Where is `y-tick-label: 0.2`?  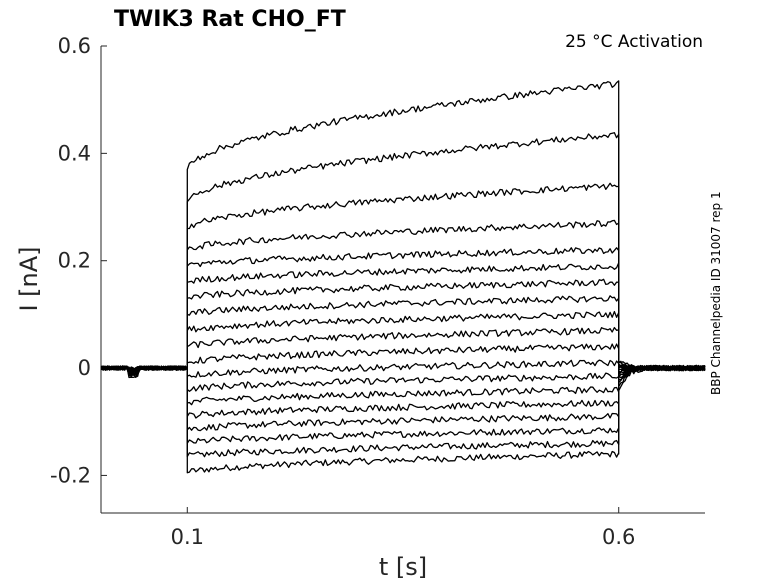
y-tick-label: 0.2 is located at coordinates (74, 261).